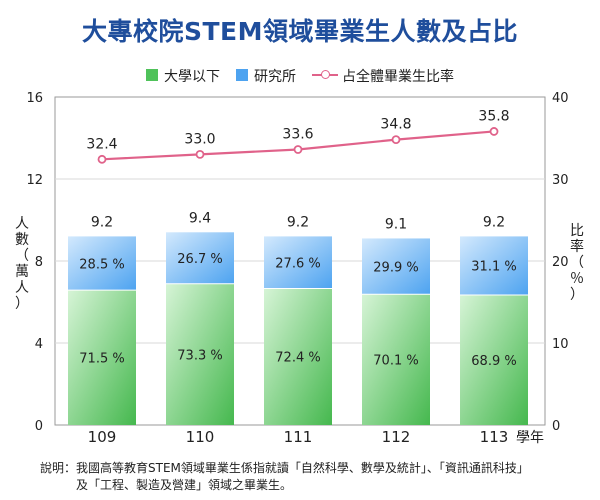 This screenshot has height=500, width=600. Describe the element at coordinates (22, 256) in the screenshot. I see `y-left-axis-label-char: （` at that location.